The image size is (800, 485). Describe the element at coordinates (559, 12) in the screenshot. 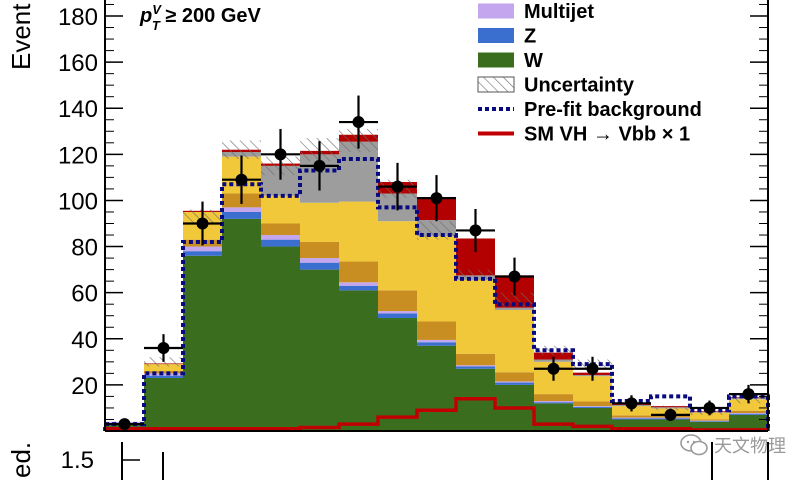

I see `legend-label-0: Multijet` at that location.